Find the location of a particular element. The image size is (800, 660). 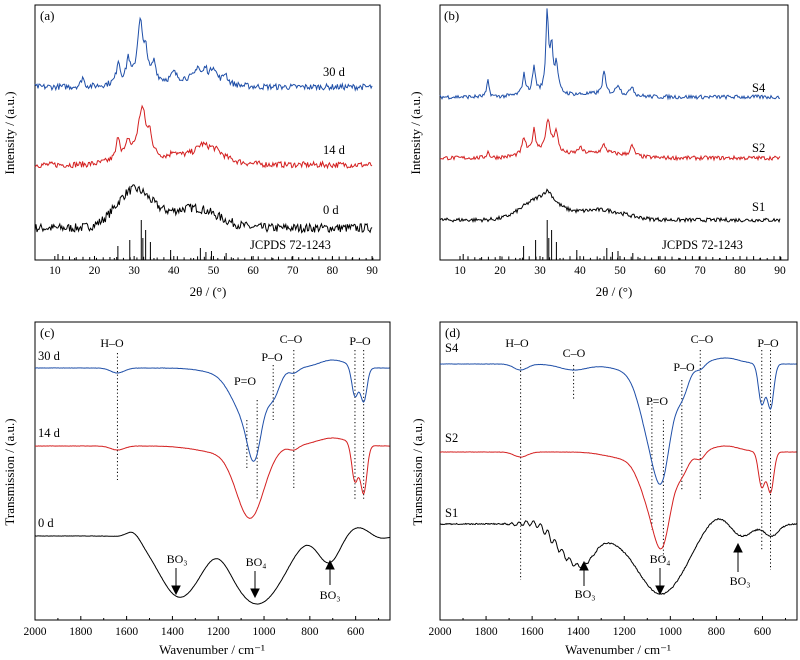

panel-b-reference-label: JCPDS 72-1243 is located at coordinates (702, 245).